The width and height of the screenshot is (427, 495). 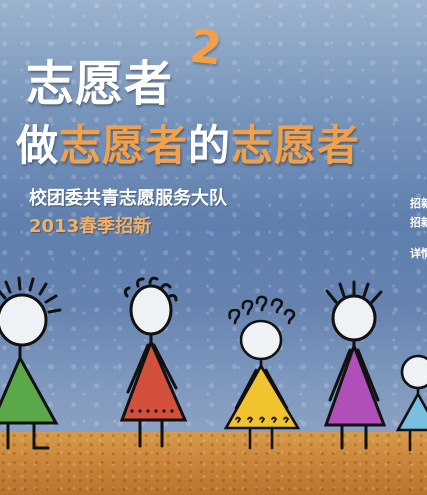 What do you see at coordinates (296, 145) in the screenshot?
I see `title-line2-word2: 志愿者` at bounding box center [296, 145].